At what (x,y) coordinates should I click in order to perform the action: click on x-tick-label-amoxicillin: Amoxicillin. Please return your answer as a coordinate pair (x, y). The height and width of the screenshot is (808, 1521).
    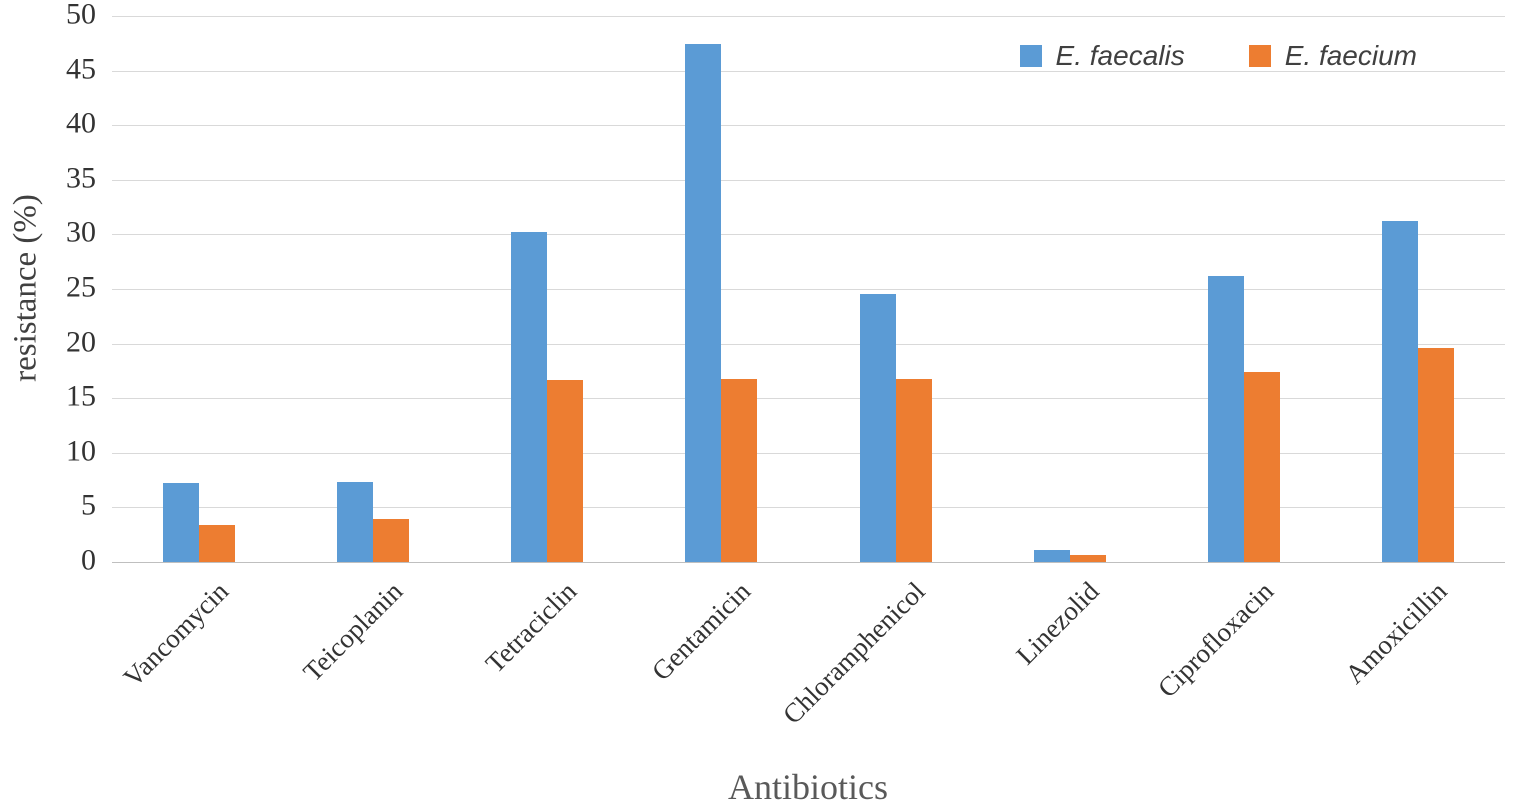
    Looking at the image, I should click on (1396, 633).